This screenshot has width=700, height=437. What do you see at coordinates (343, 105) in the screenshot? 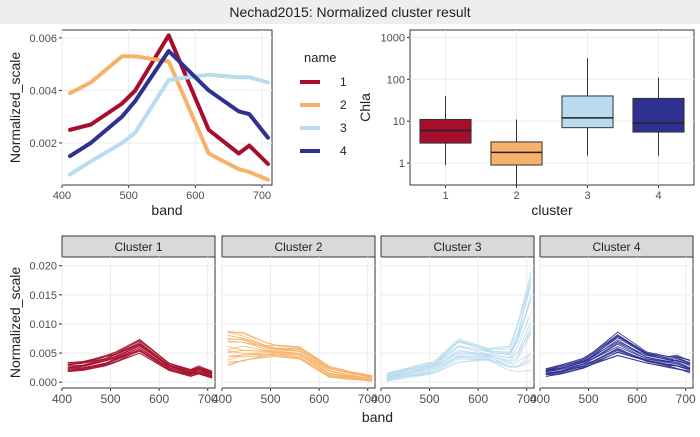
I see `legend-label-2: 2` at bounding box center [343, 105].